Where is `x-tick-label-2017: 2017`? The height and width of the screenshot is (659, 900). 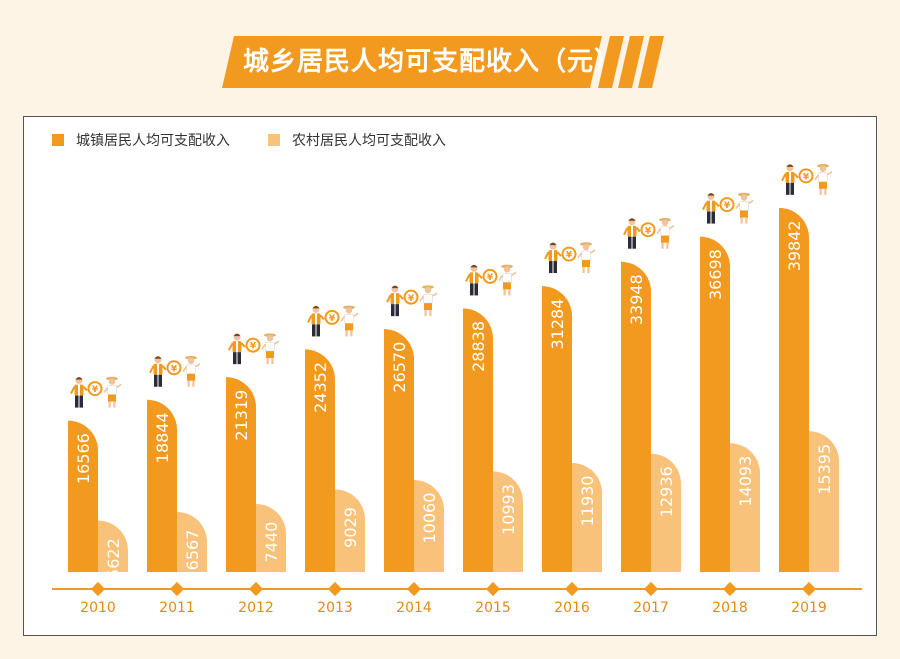 x-tick-label-2017: 2017 is located at coordinates (651, 608).